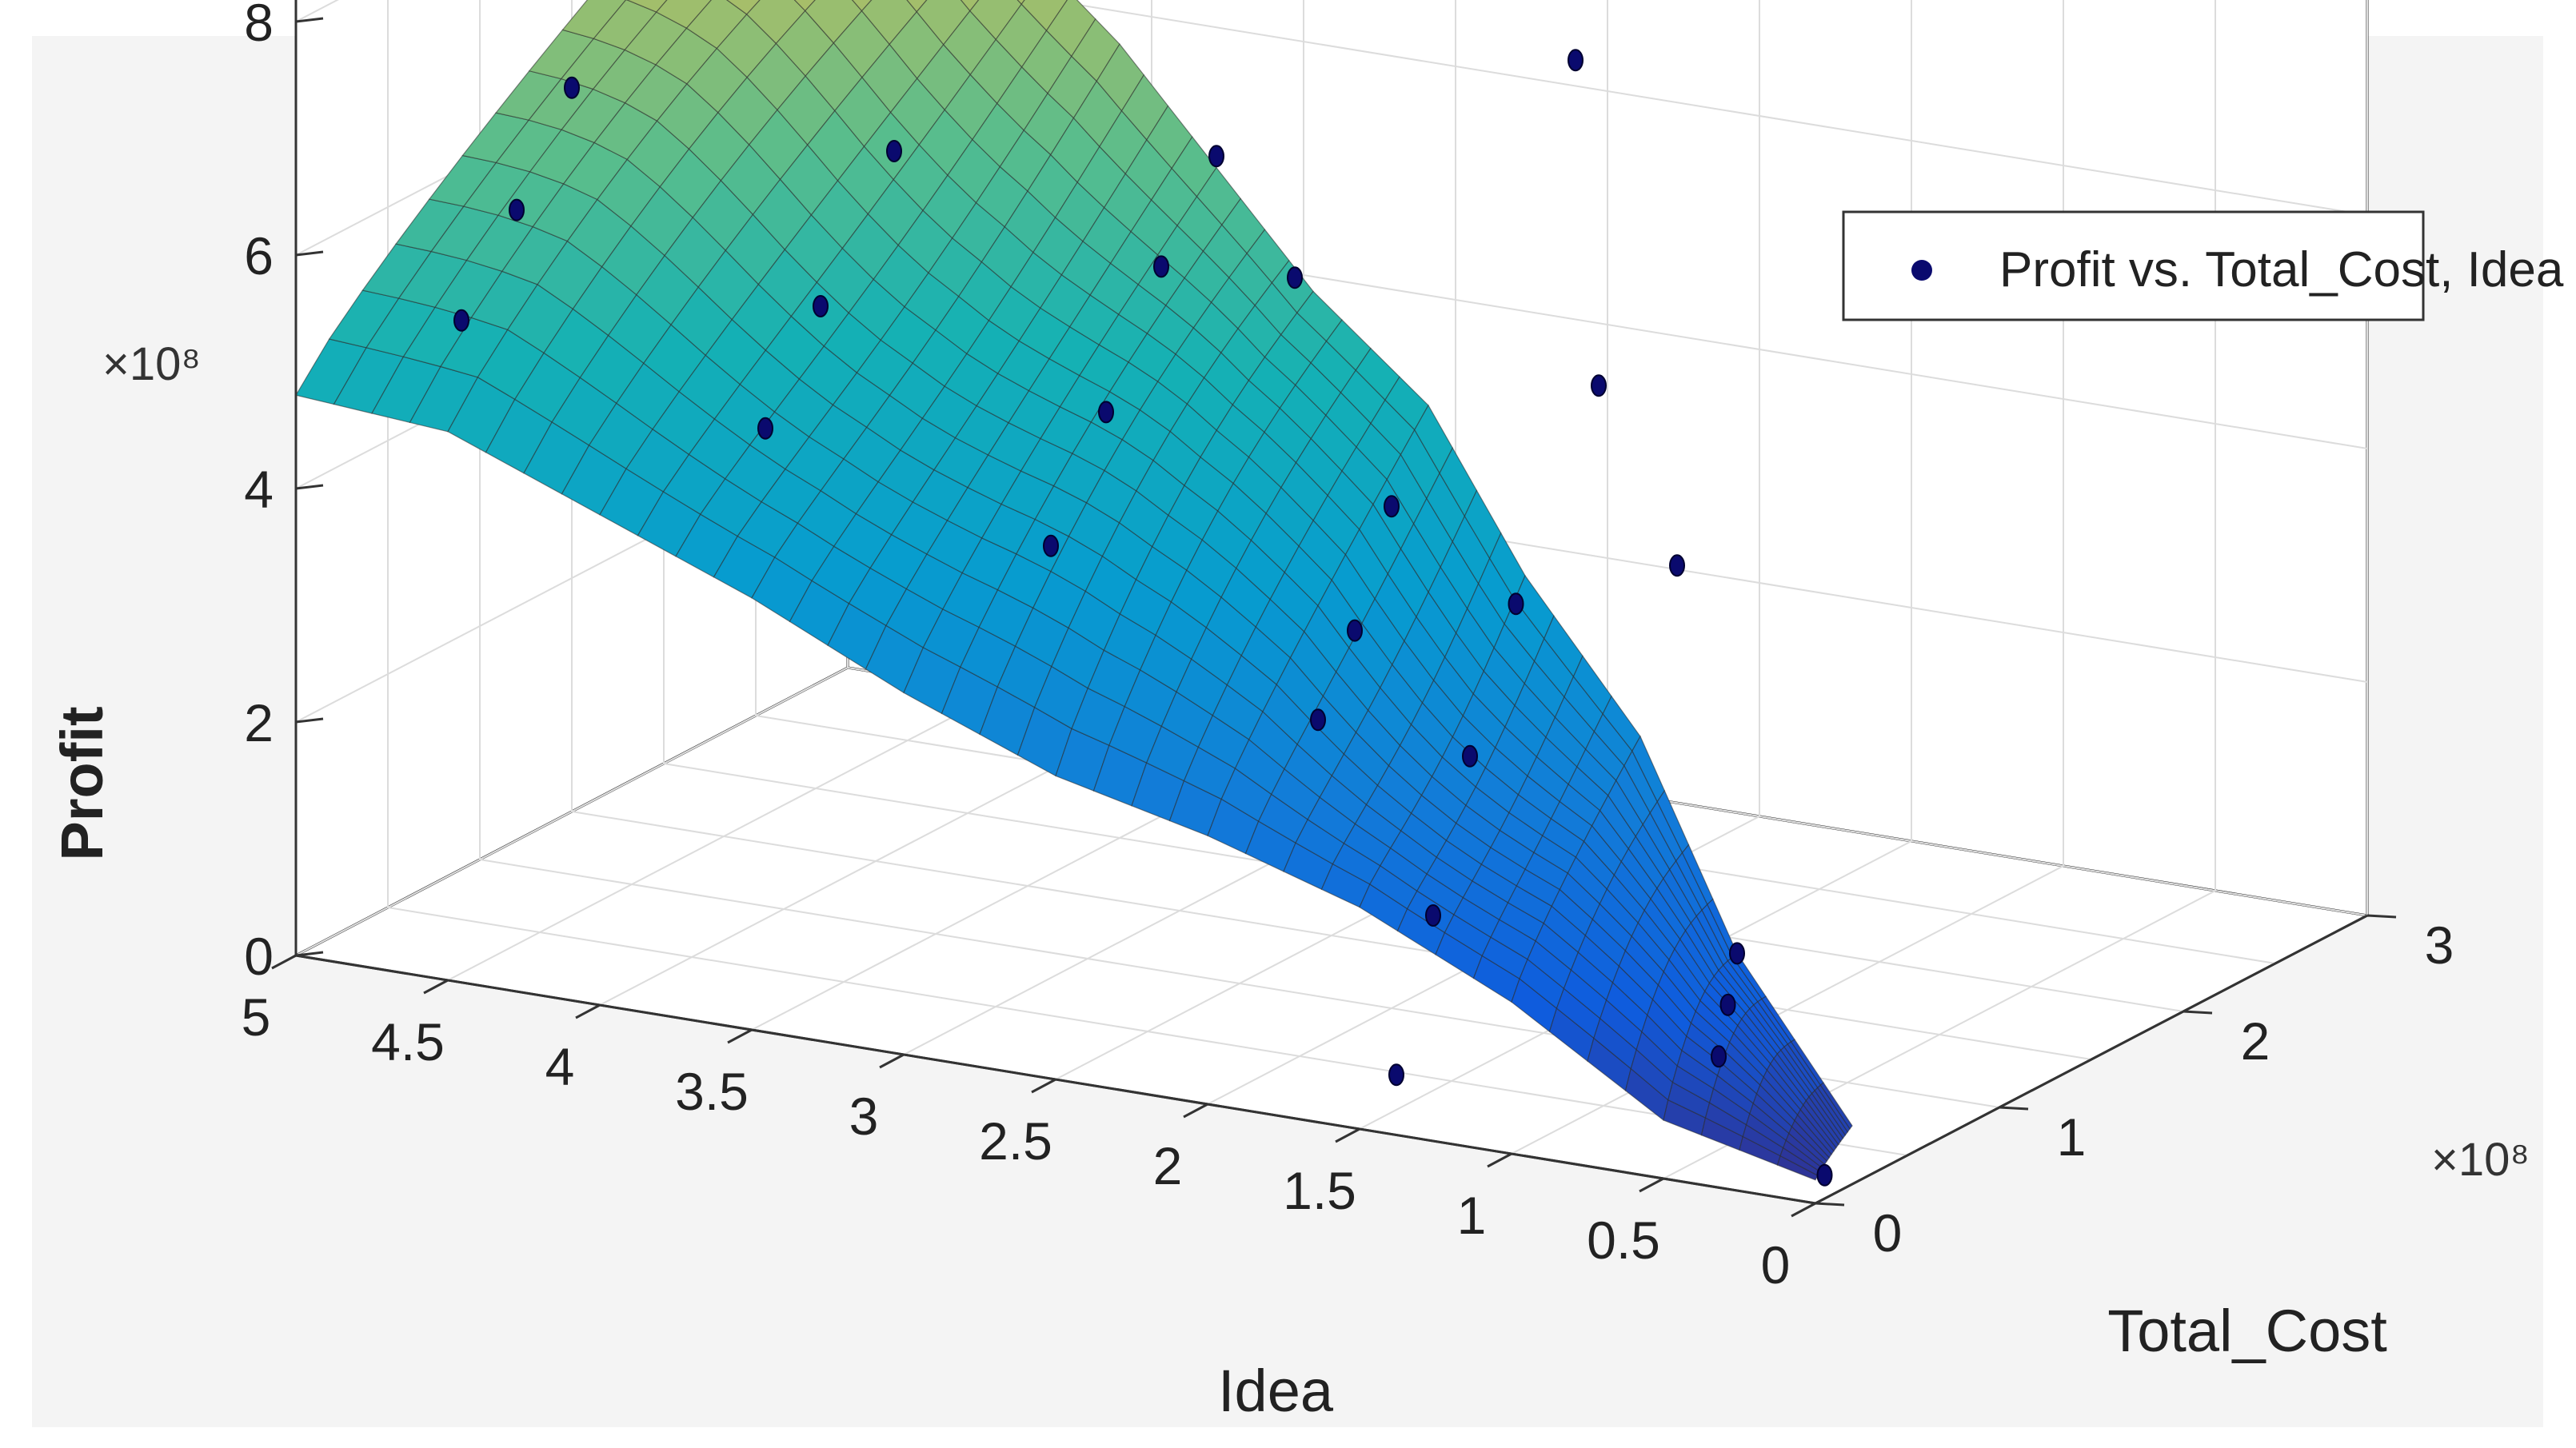  Describe the element at coordinates (1888, 1233) in the screenshot. I see `y-tick-label: 0` at that location.